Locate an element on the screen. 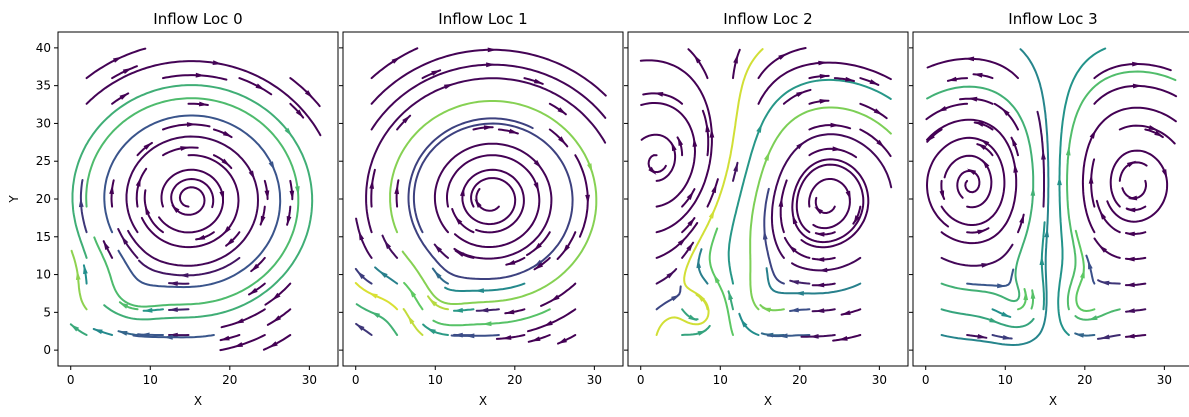 Image resolution: width=1189 pixels, height=417 pixels. x-axis-label: X is located at coordinates (483, 401).